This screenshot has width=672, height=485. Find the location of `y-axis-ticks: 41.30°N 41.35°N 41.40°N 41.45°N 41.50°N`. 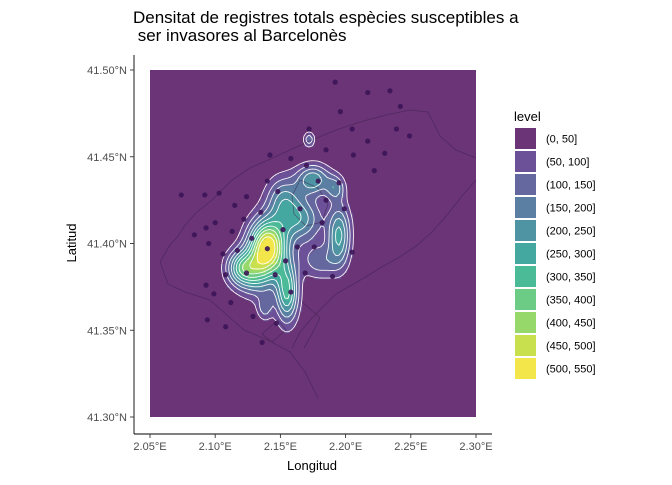

y-axis-ticks: 41.30°N 41.35°N 41.40°N 41.45°N 41.50°N is located at coordinates (110, 244).